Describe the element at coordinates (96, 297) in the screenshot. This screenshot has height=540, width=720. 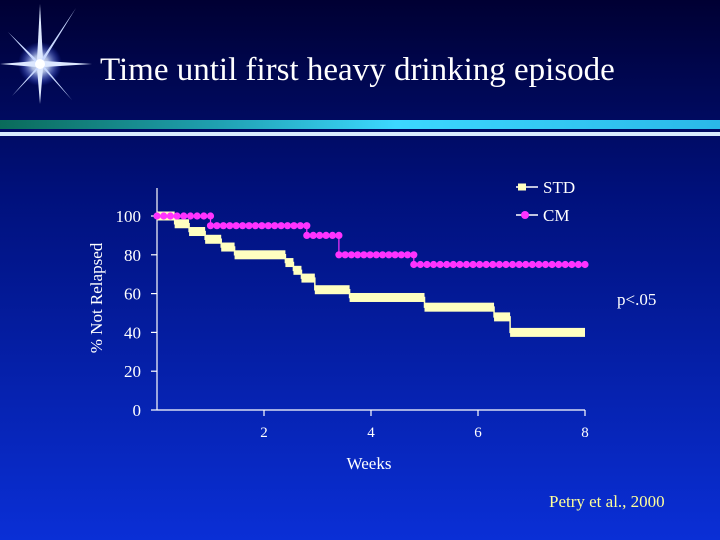
I see `y-axis-label: % Not Relapsed` at that location.